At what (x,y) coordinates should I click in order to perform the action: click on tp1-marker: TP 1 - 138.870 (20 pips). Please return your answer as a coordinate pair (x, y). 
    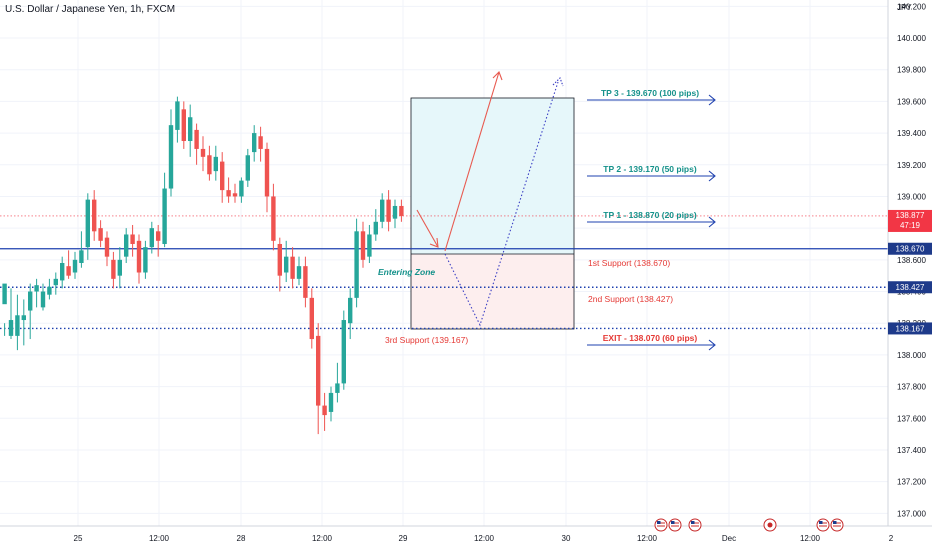
    Looking at the image, I should click on (651, 219).